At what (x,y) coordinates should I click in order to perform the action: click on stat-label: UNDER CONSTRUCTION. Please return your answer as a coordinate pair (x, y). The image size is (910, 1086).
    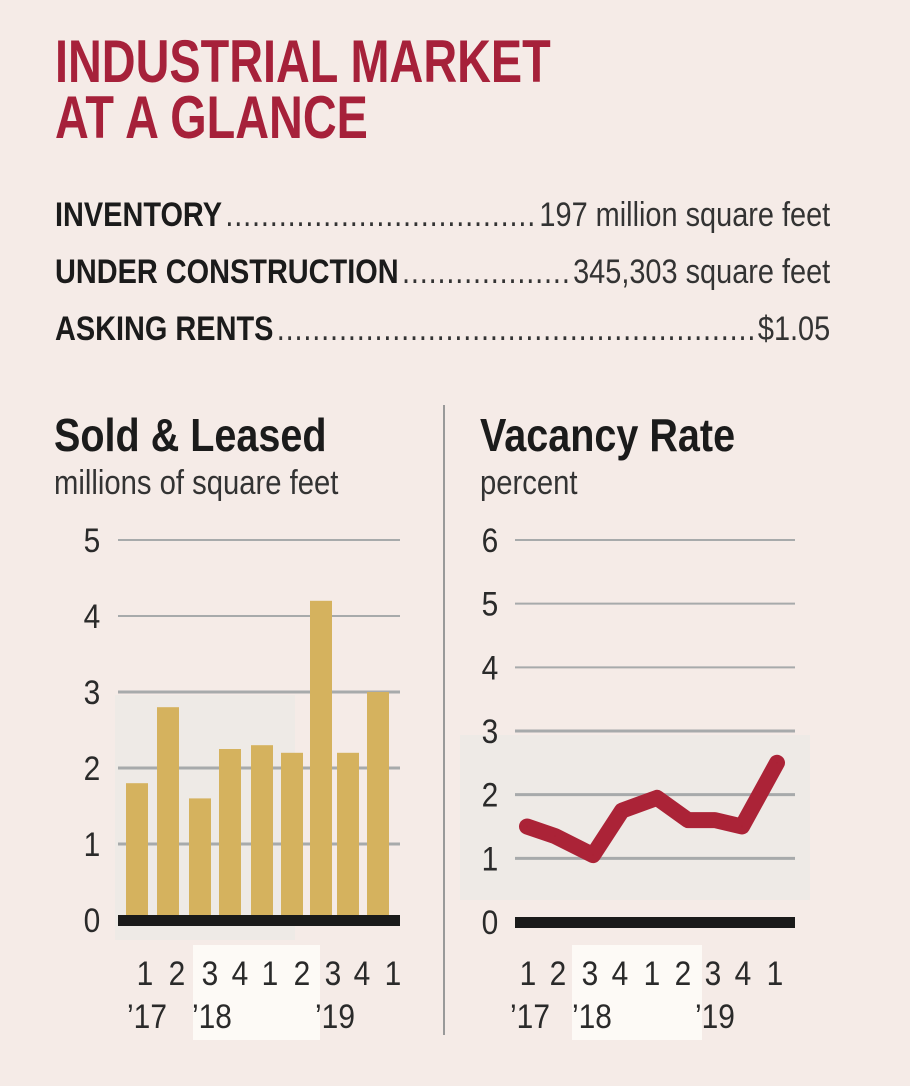
    Looking at the image, I should click on (227, 272).